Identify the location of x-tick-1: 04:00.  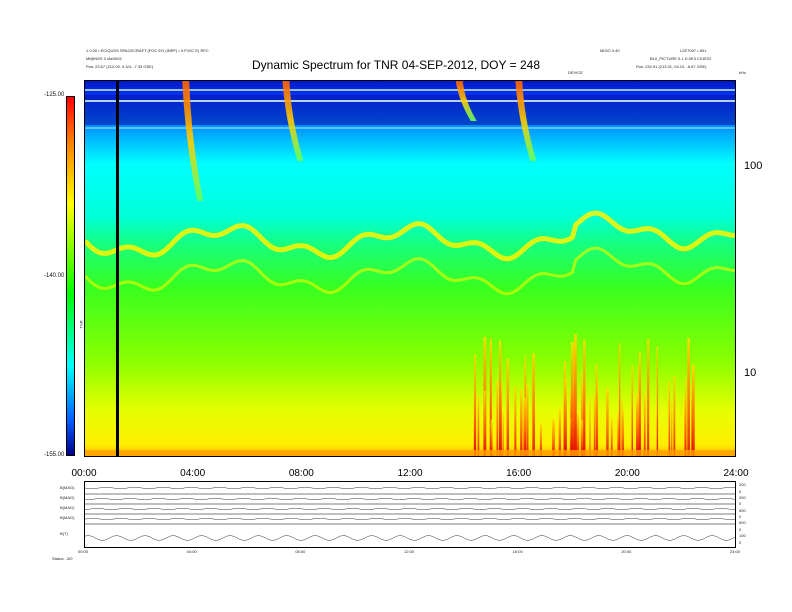
(193, 473).